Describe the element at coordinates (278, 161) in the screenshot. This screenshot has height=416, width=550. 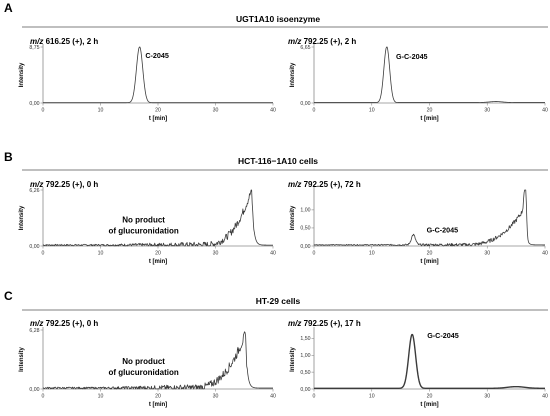
I see `panel-b-title: HCT-116−1A10 cells` at that location.